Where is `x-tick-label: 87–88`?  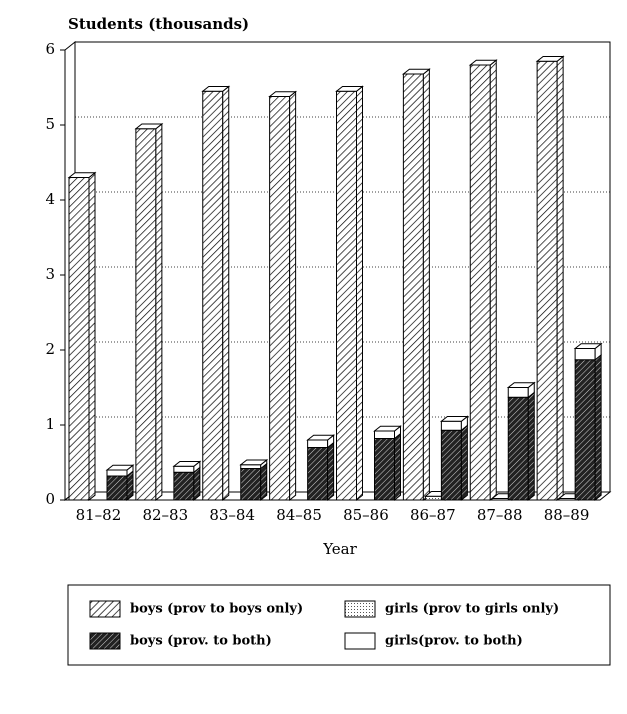 x-tick-label: 87–88 is located at coordinates (500, 515).